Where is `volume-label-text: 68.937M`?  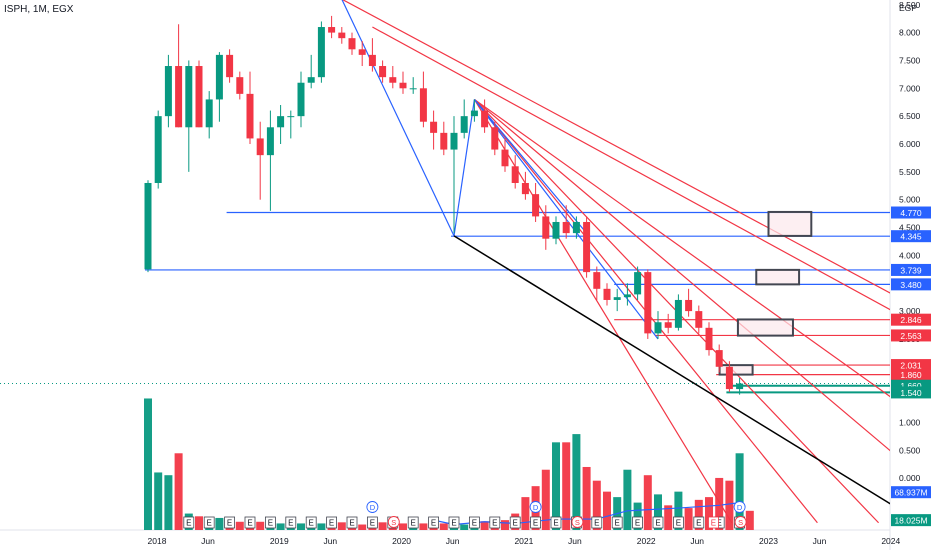 volume-label-text: 68.937M is located at coordinates (910, 493).